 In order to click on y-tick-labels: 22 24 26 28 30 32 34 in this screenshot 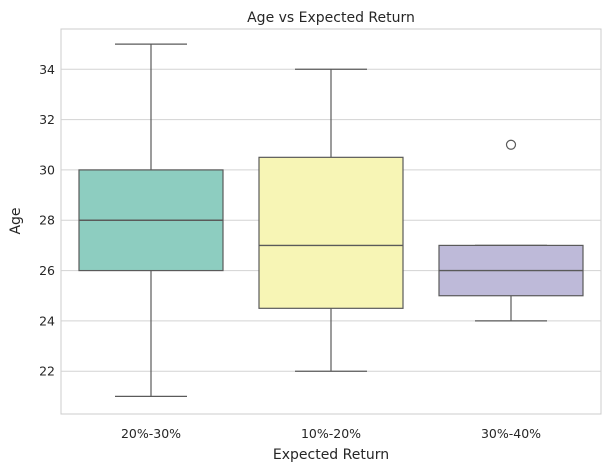, I will do `click(47, 220)`.